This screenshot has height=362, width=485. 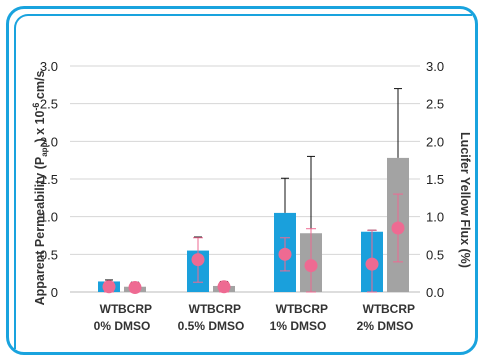 I want to click on condition-label: 1% DMSO, so click(x=298, y=326).